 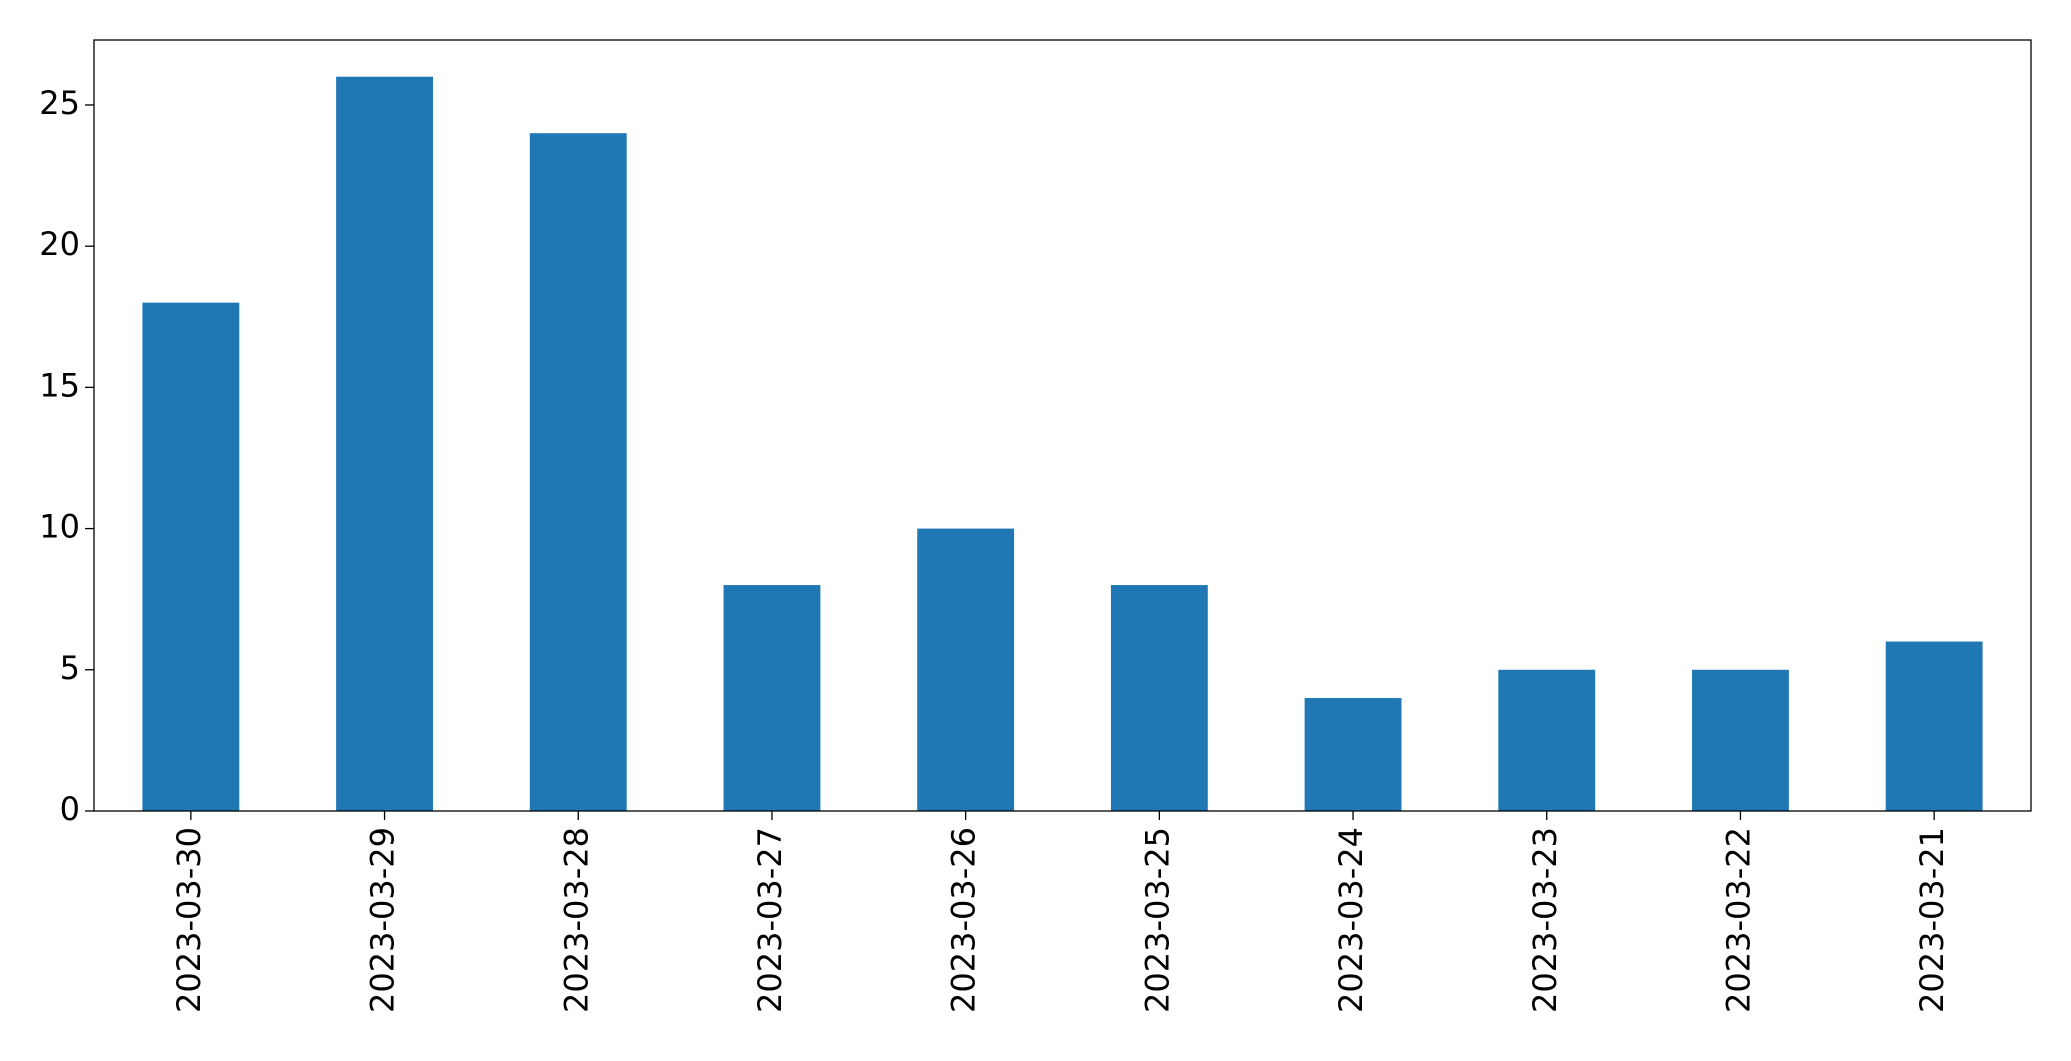 I want to click on x-tick-label: 2023-03-25, so click(x=1157, y=920).